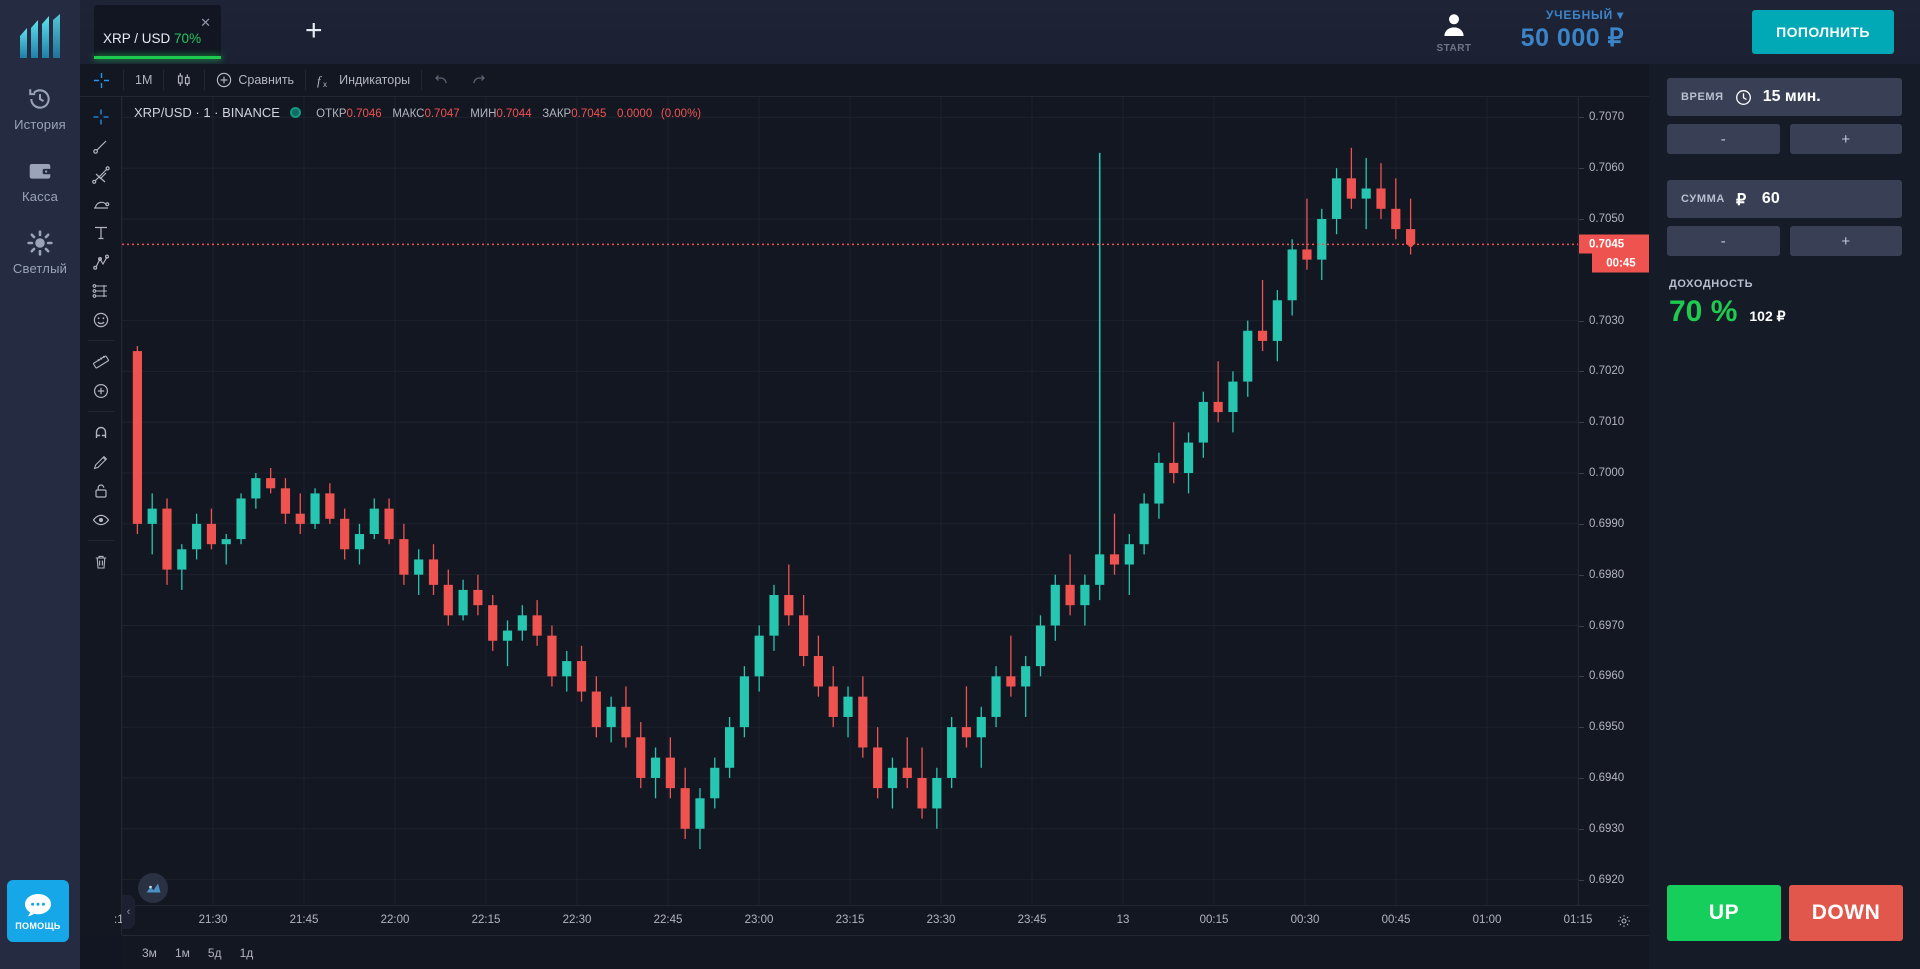 This screenshot has width=1920, height=969. Describe the element at coordinates (40, 196) in the screenshot. I see `sidebar-item-cashier-label: Касса` at that location.